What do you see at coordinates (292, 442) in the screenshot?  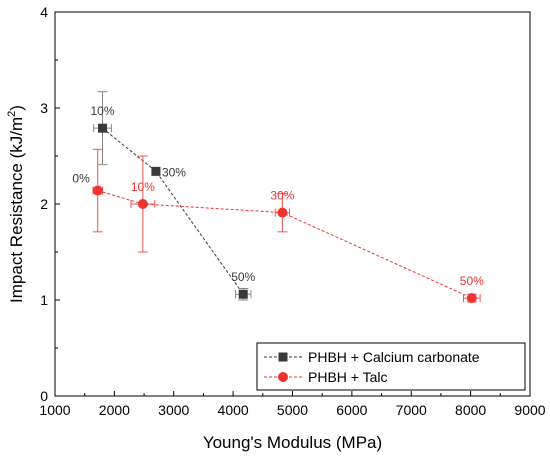 I see `x-axis-label: Young's Modulus (MPa)` at bounding box center [292, 442].